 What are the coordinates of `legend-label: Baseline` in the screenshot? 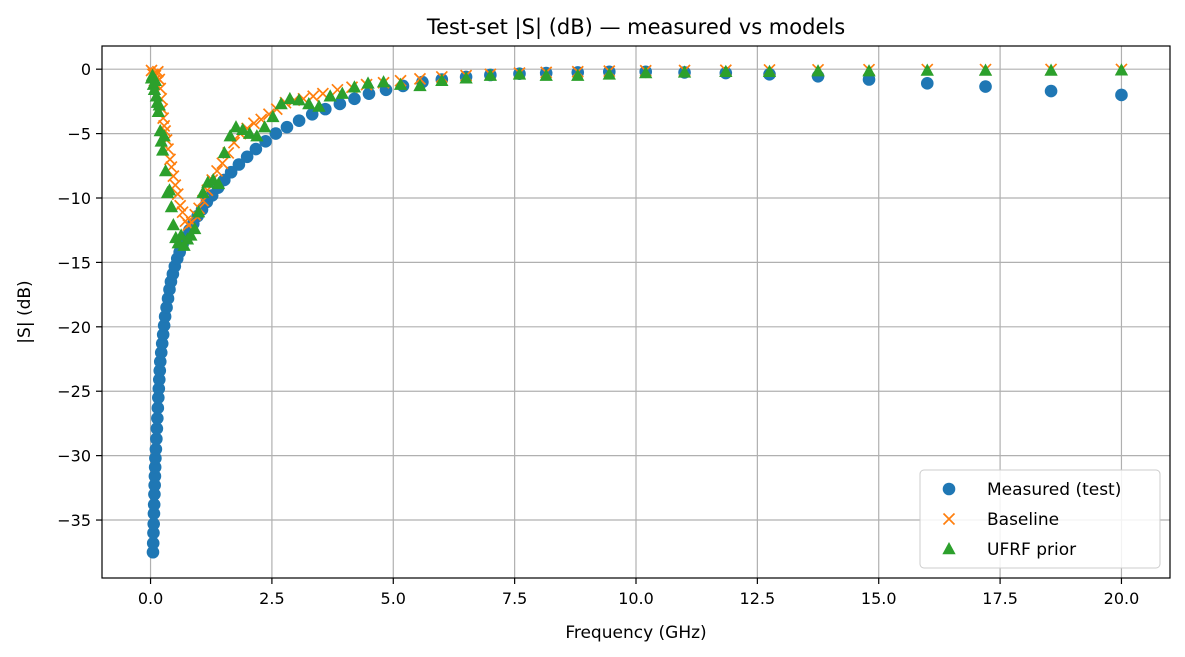 It's located at (1023, 520).